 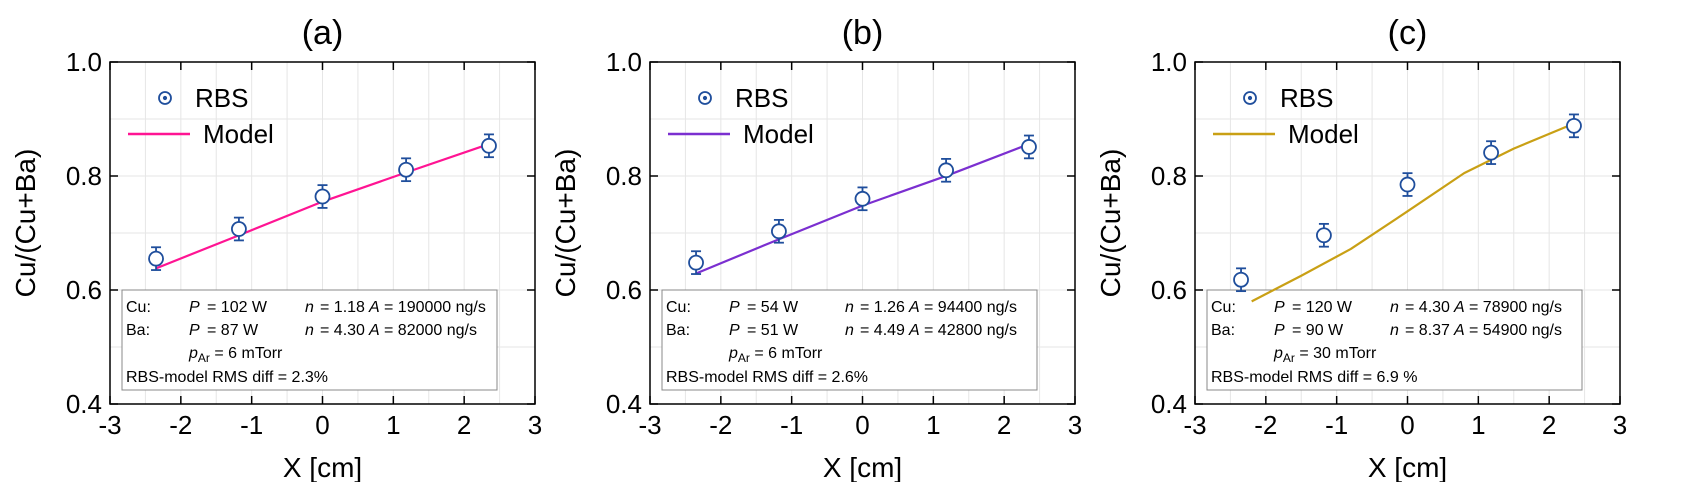 What do you see at coordinates (1515, 330) in the screenshot?
I see `ba-a-value: = 54900 ng/s` at bounding box center [1515, 330].